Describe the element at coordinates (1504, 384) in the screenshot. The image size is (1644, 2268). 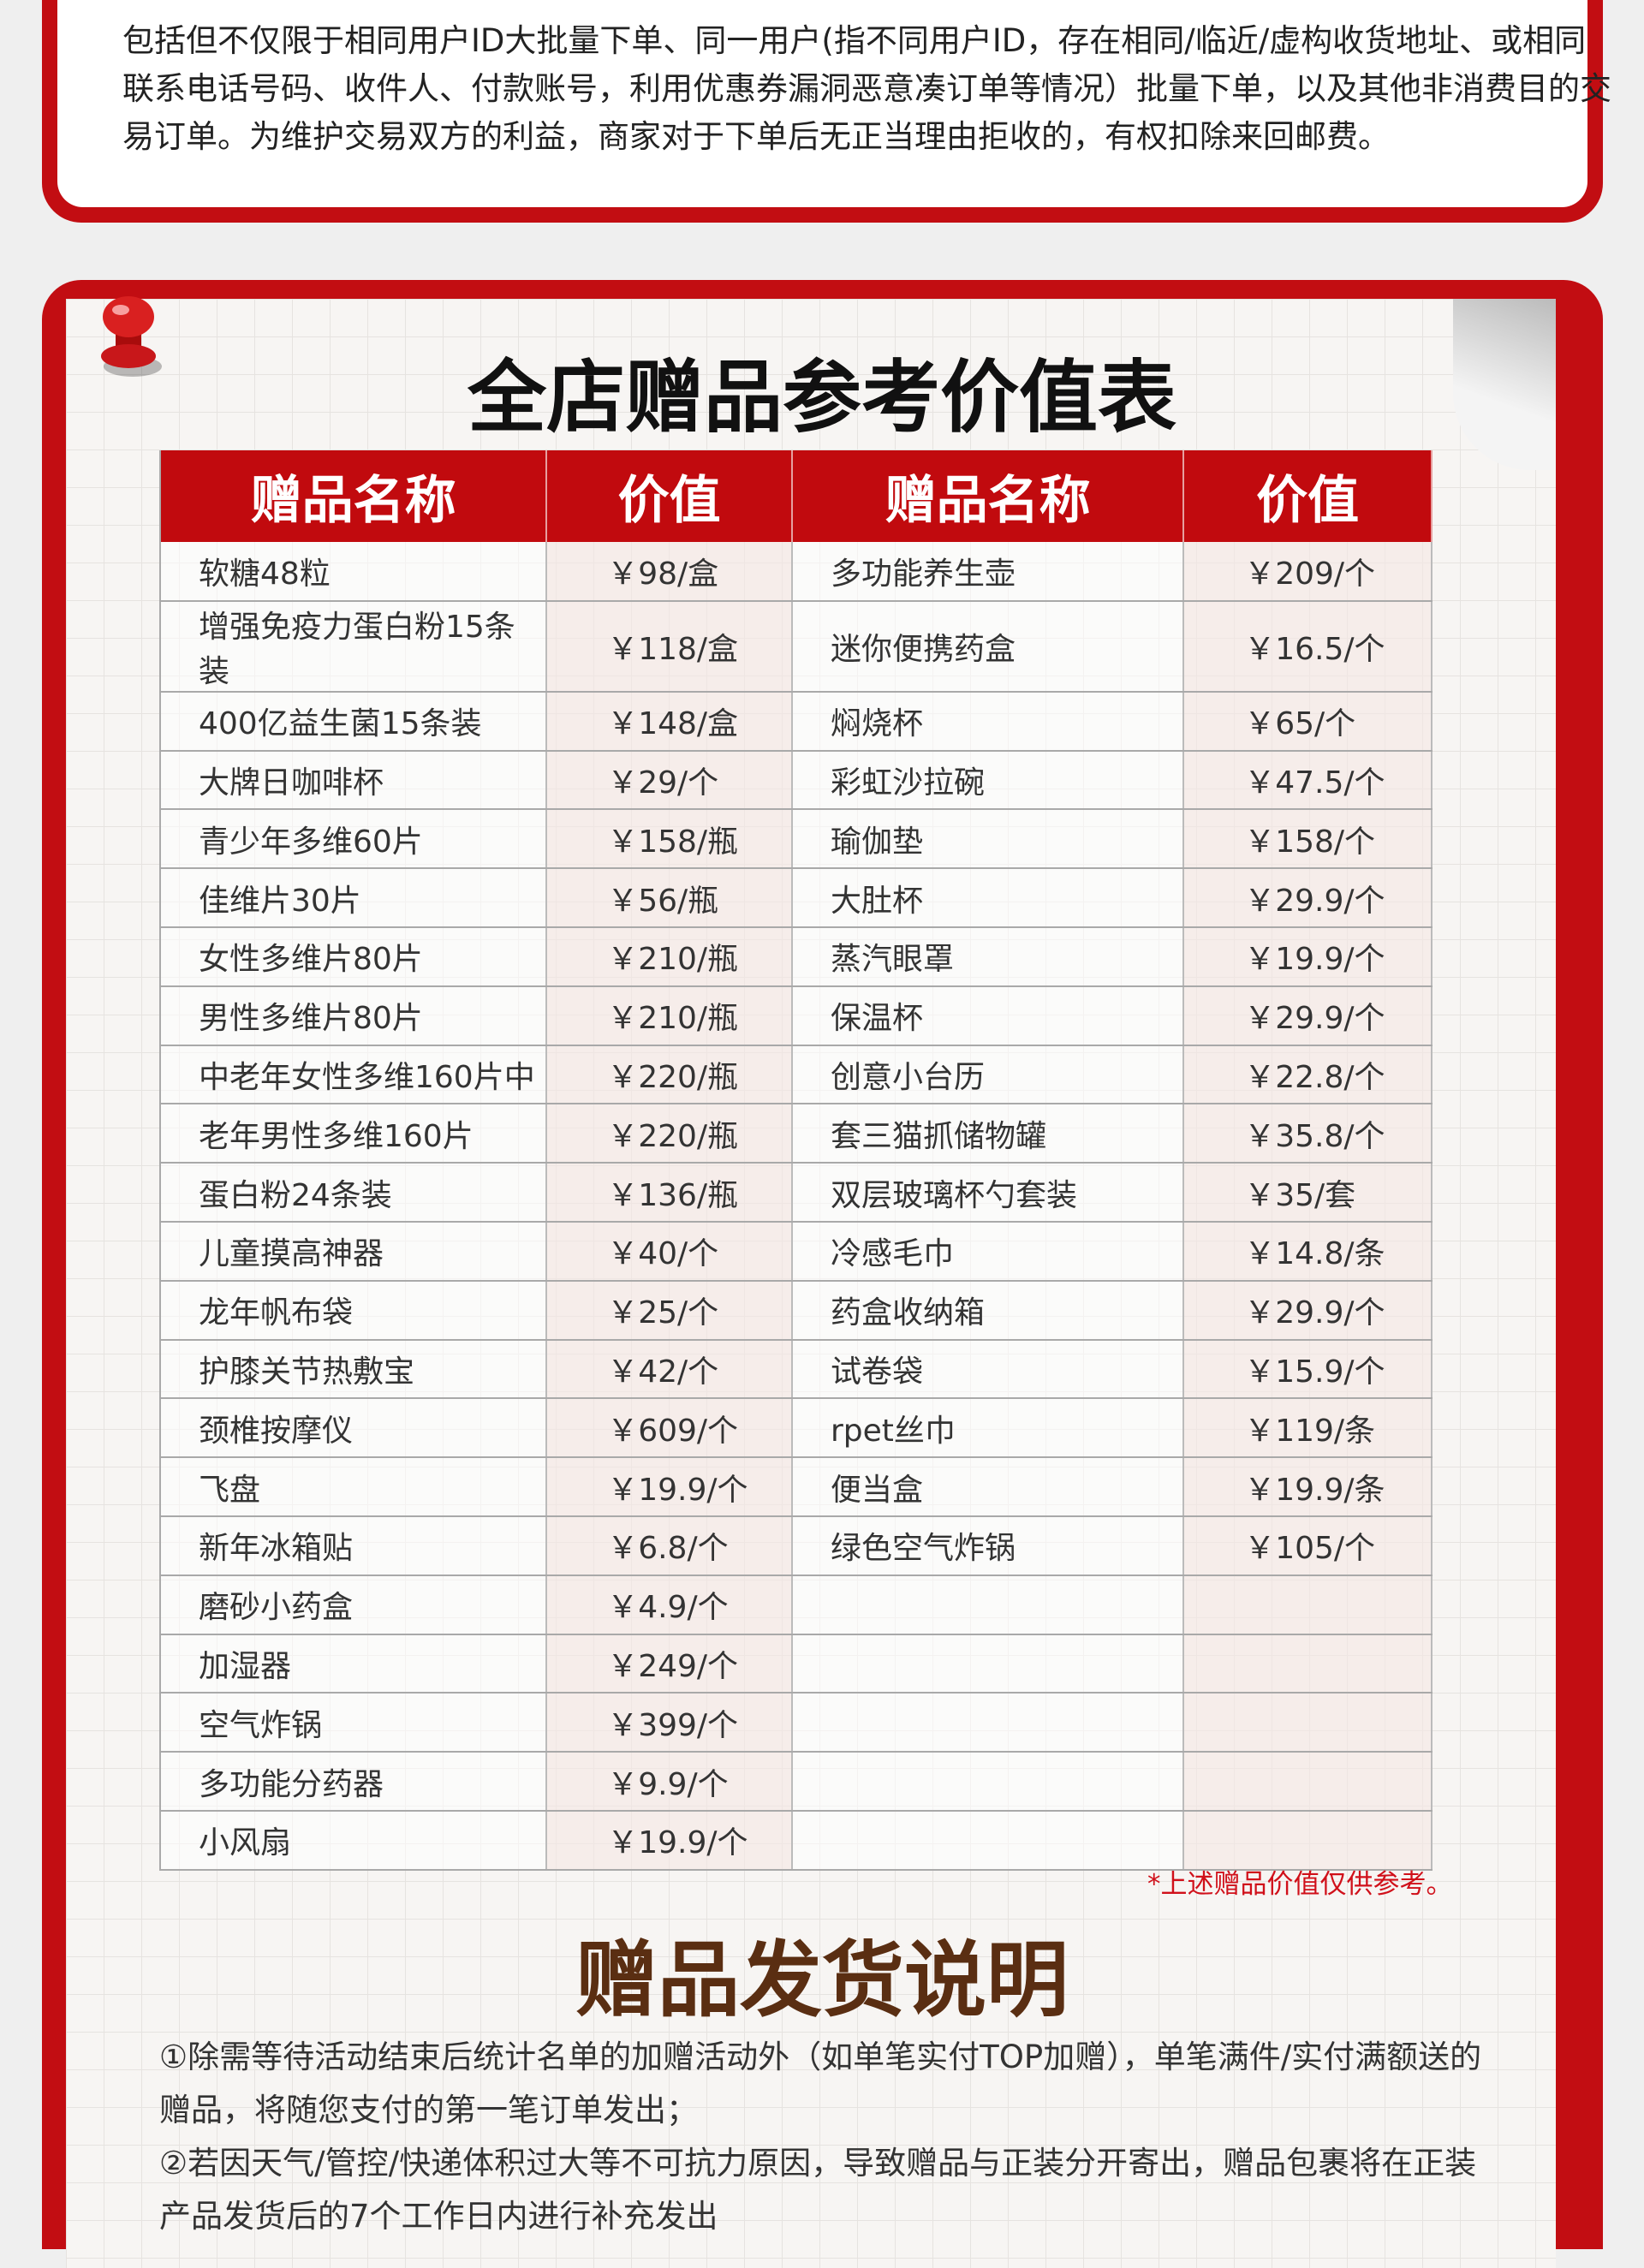
I see `page-curl` at that location.